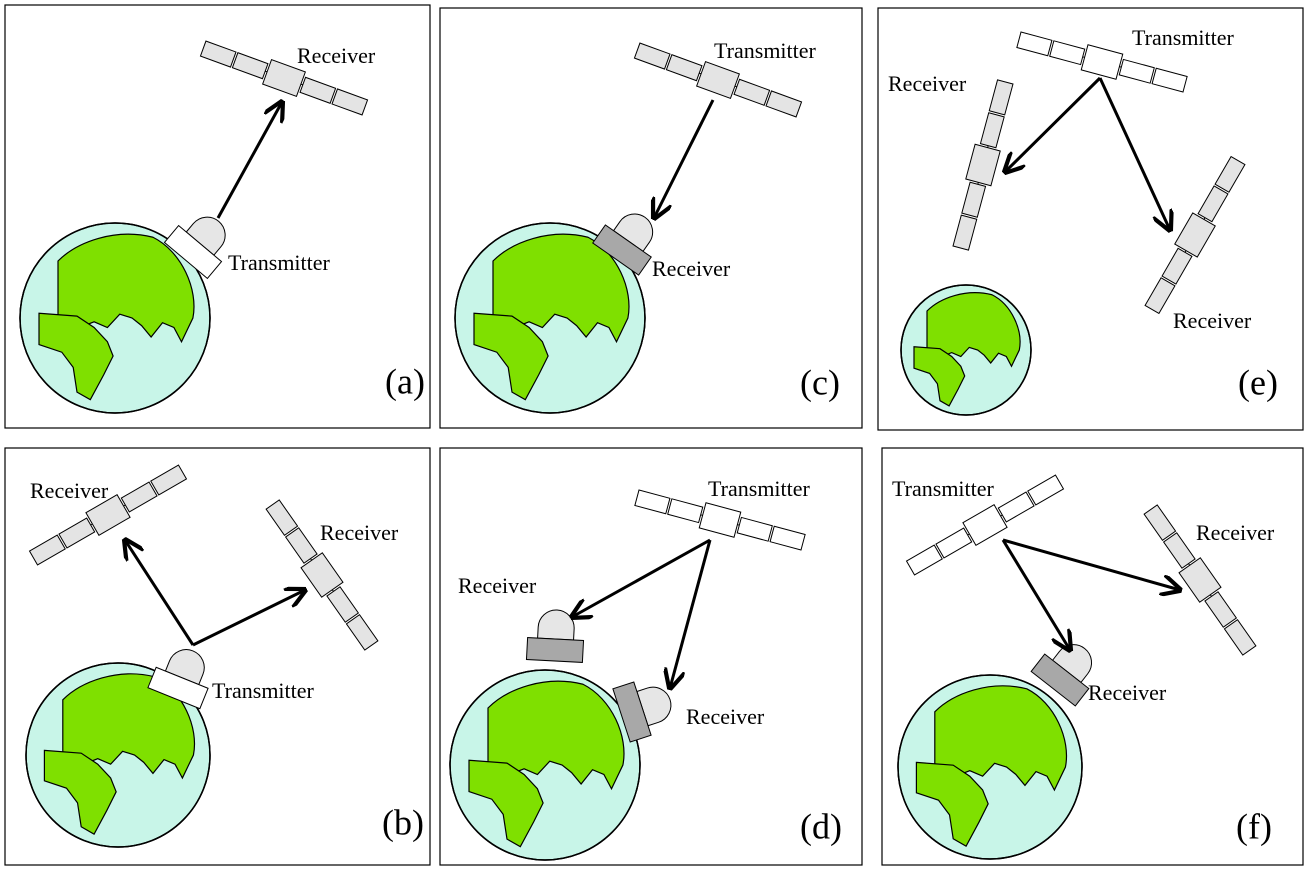  Describe the element at coordinates (820, 382) in the screenshot. I see `panel-tag: (c)` at that location.